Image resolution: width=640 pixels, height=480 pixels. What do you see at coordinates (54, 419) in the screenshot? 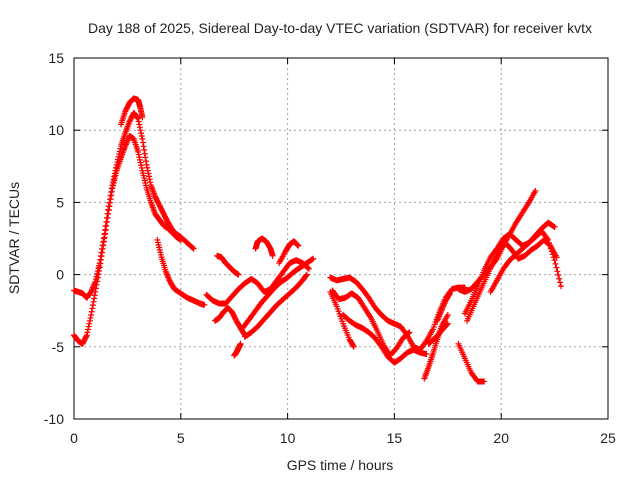
I see `y-tick-label: -10` at bounding box center [54, 419].